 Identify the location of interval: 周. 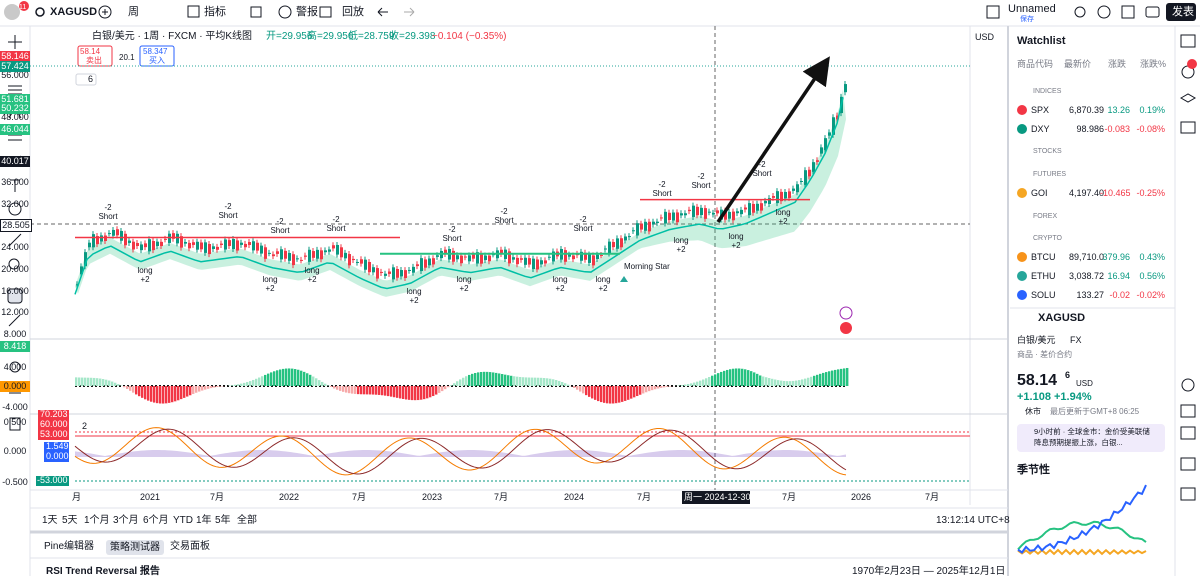
(133, 12).